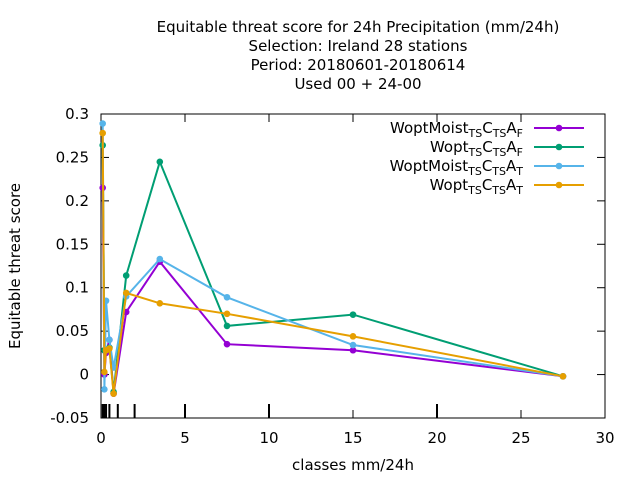  Describe the element at coordinates (69, 418) in the screenshot. I see `y-tick-label: -0.05` at that location.